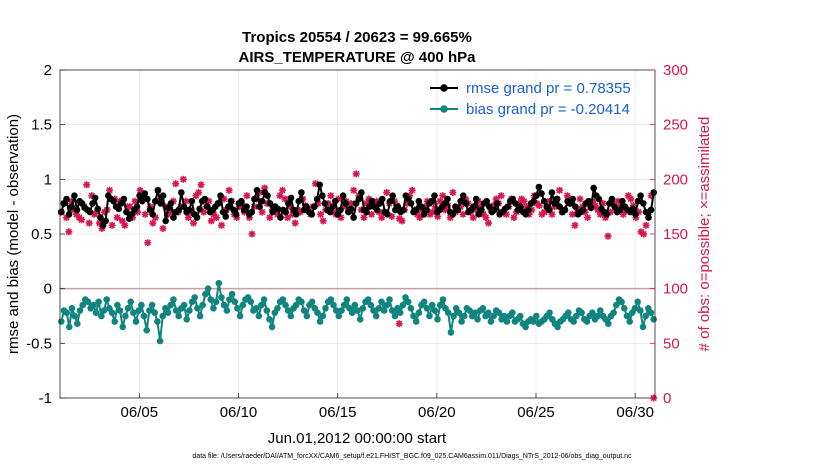  I want to click on right-axis-ticks: 0 50 100 150 200 250 300, so click(669, 234).